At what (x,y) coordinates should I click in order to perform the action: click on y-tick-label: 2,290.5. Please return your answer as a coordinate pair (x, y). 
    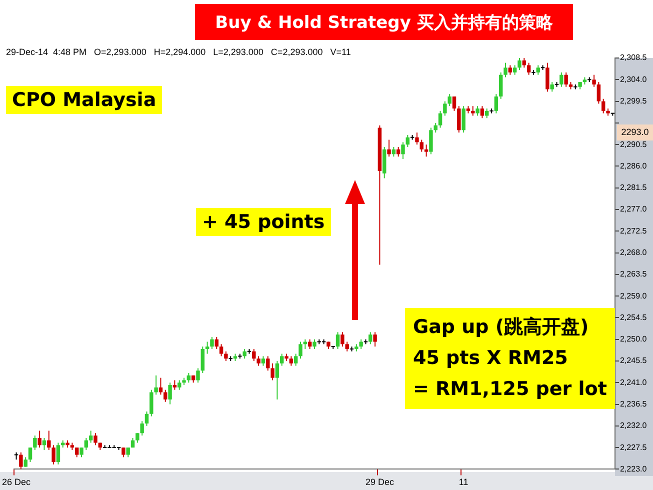
    Looking at the image, I should click on (634, 144).